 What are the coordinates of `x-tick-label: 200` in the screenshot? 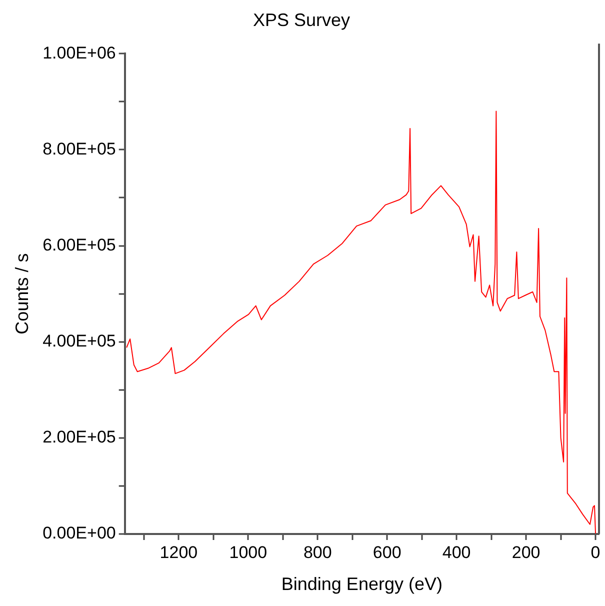 It's located at (526, 552).